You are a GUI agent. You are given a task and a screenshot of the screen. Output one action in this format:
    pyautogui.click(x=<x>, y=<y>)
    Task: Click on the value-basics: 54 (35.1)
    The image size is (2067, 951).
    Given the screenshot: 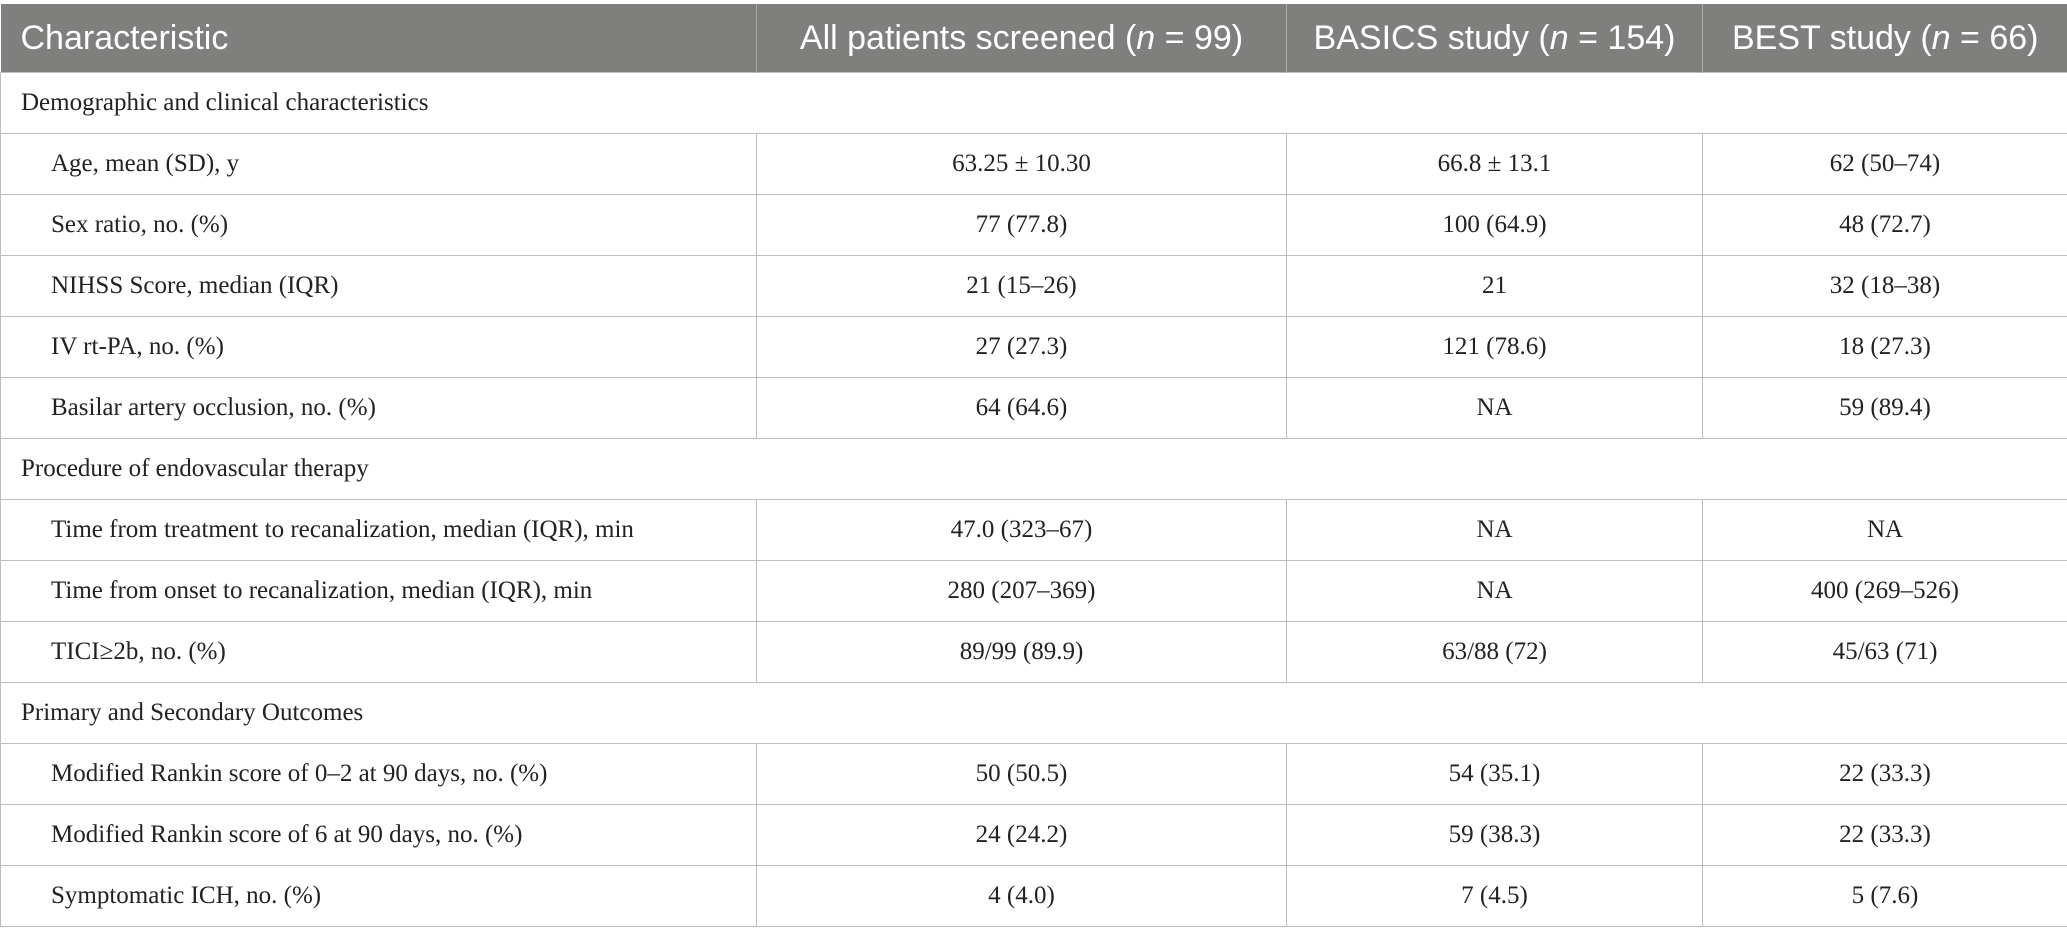 What is the action you would take?
    pyautogui.click(x=1494, y=774)
    